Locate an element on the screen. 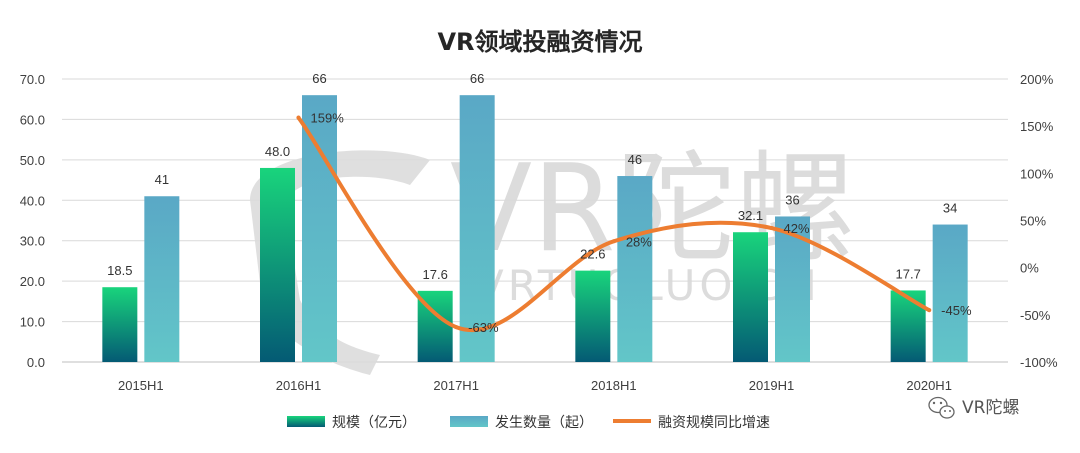 This screenshot has width=1080, height=453. x-axis-tick-label: 2020H1 is located at coordinates (929, 385).